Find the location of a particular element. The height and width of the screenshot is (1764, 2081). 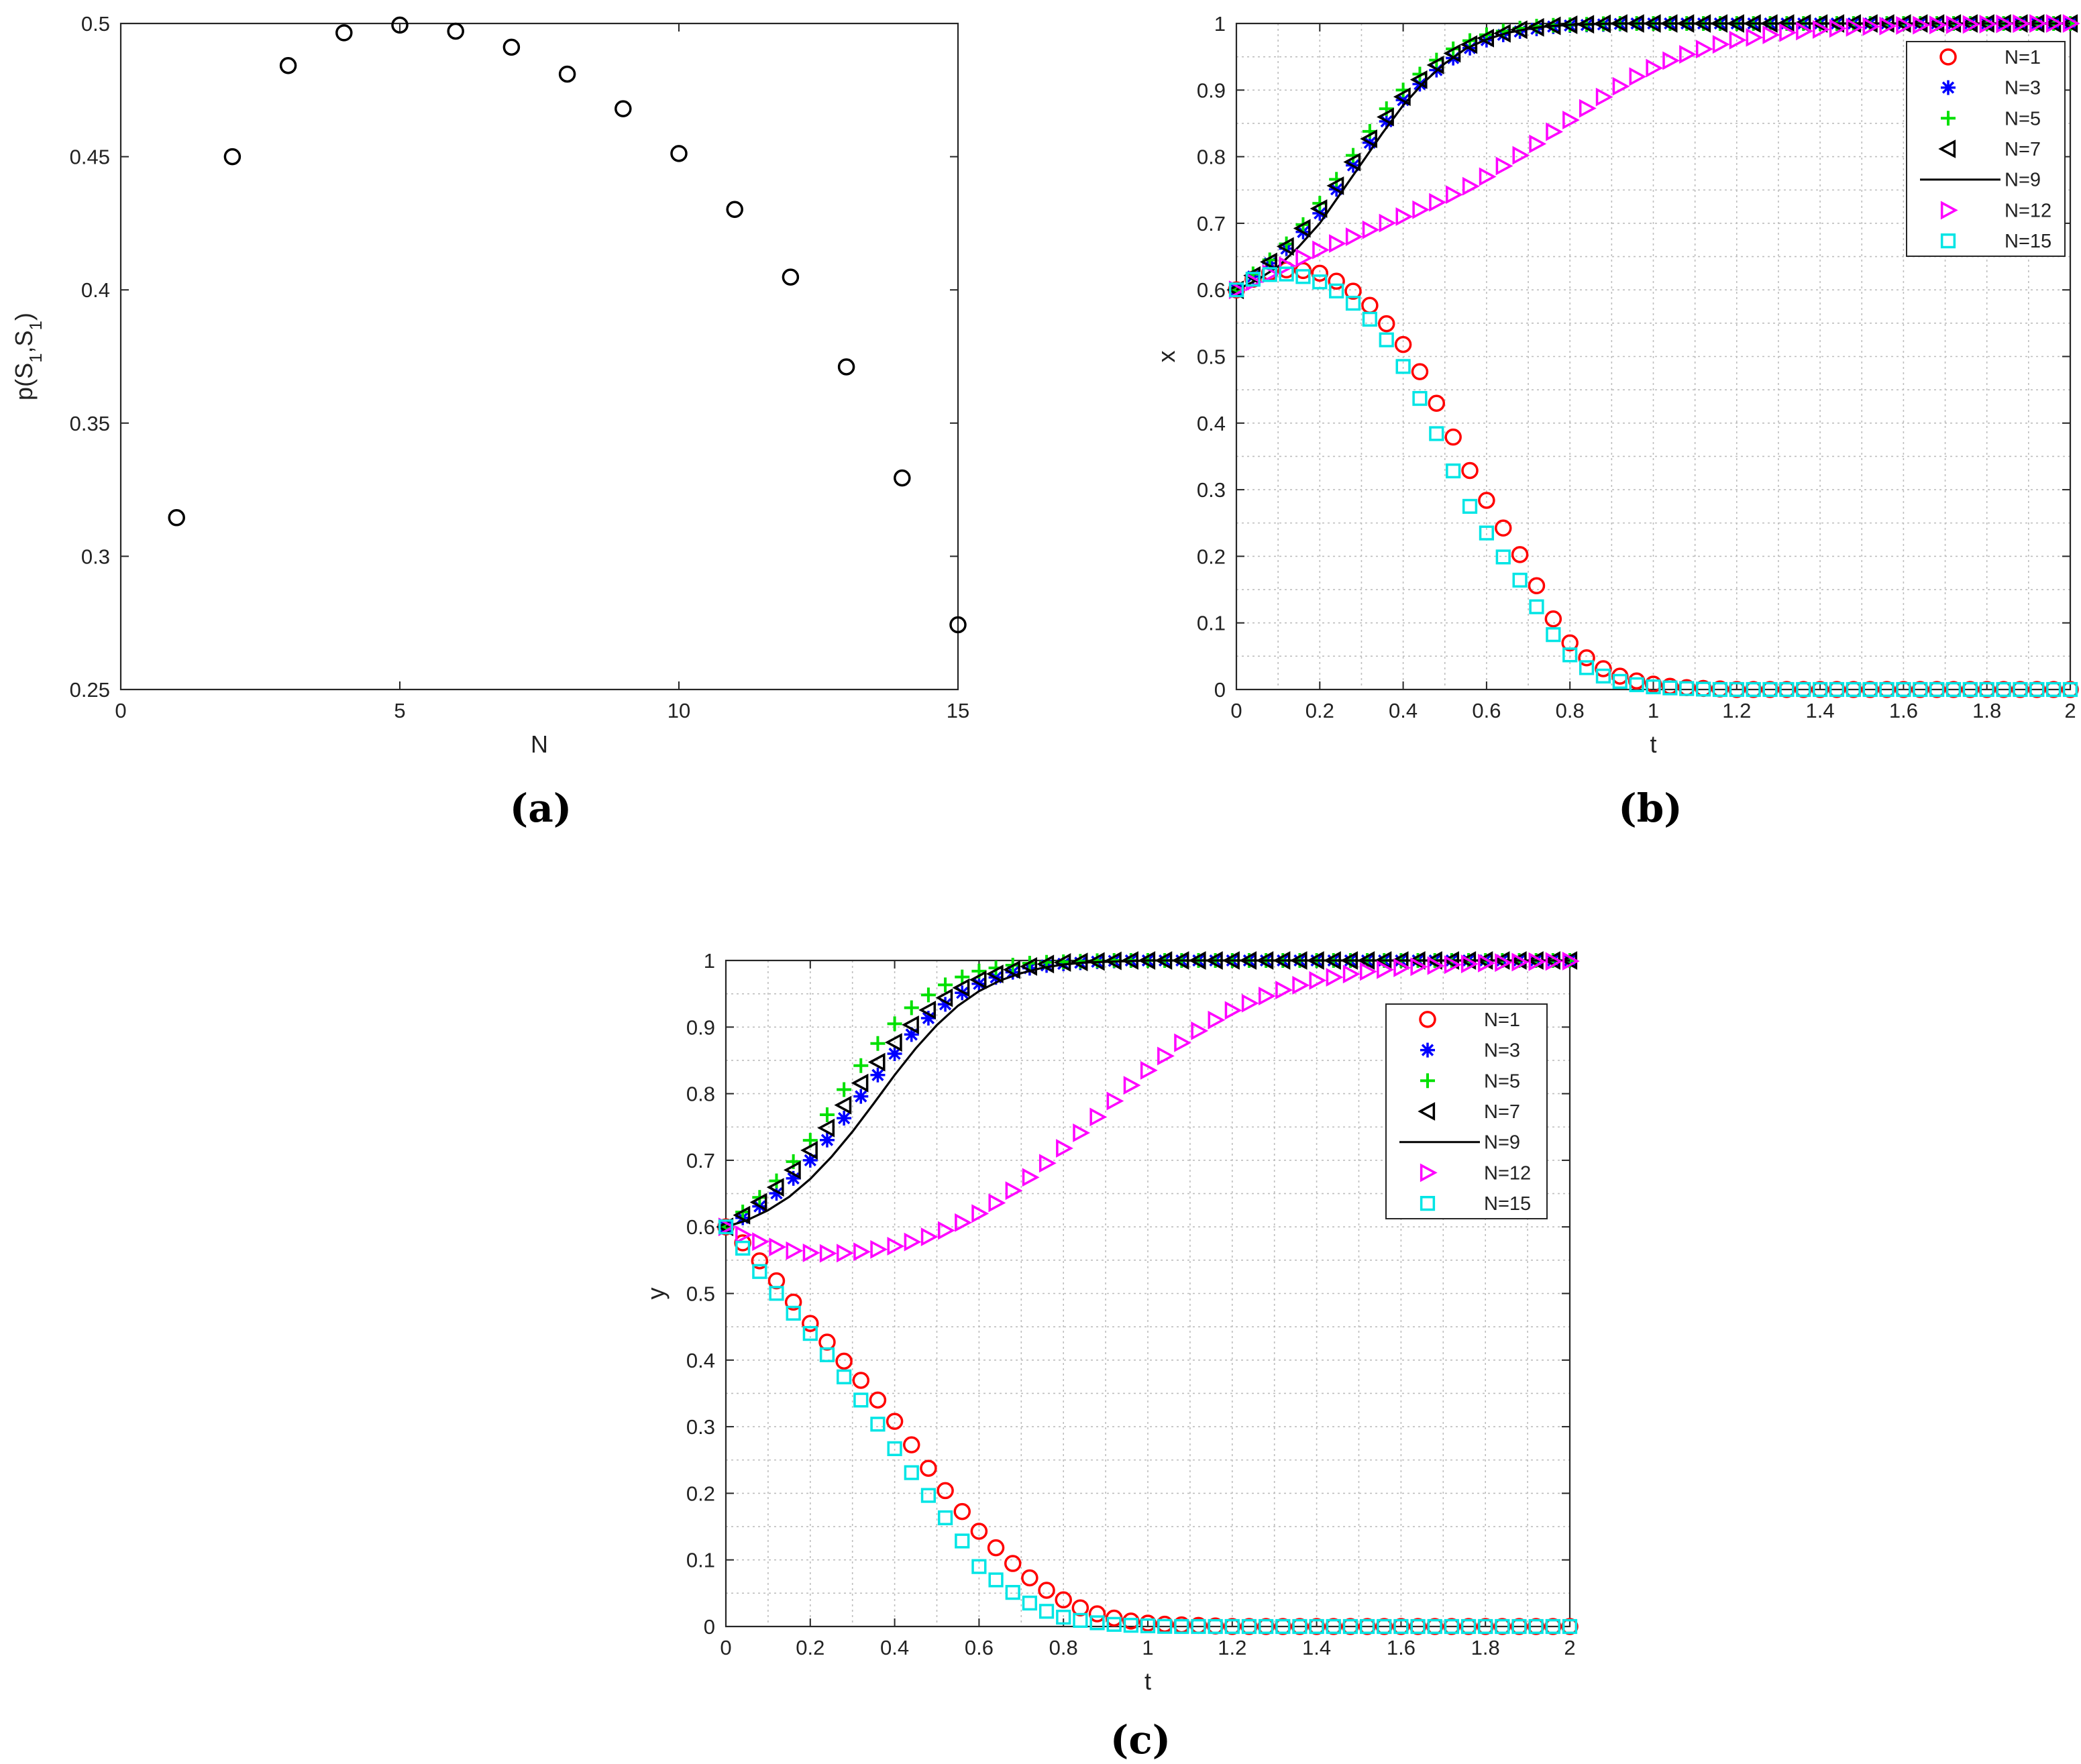

x-tick-label: 1.8 is located at coordinates (1485, 1648).